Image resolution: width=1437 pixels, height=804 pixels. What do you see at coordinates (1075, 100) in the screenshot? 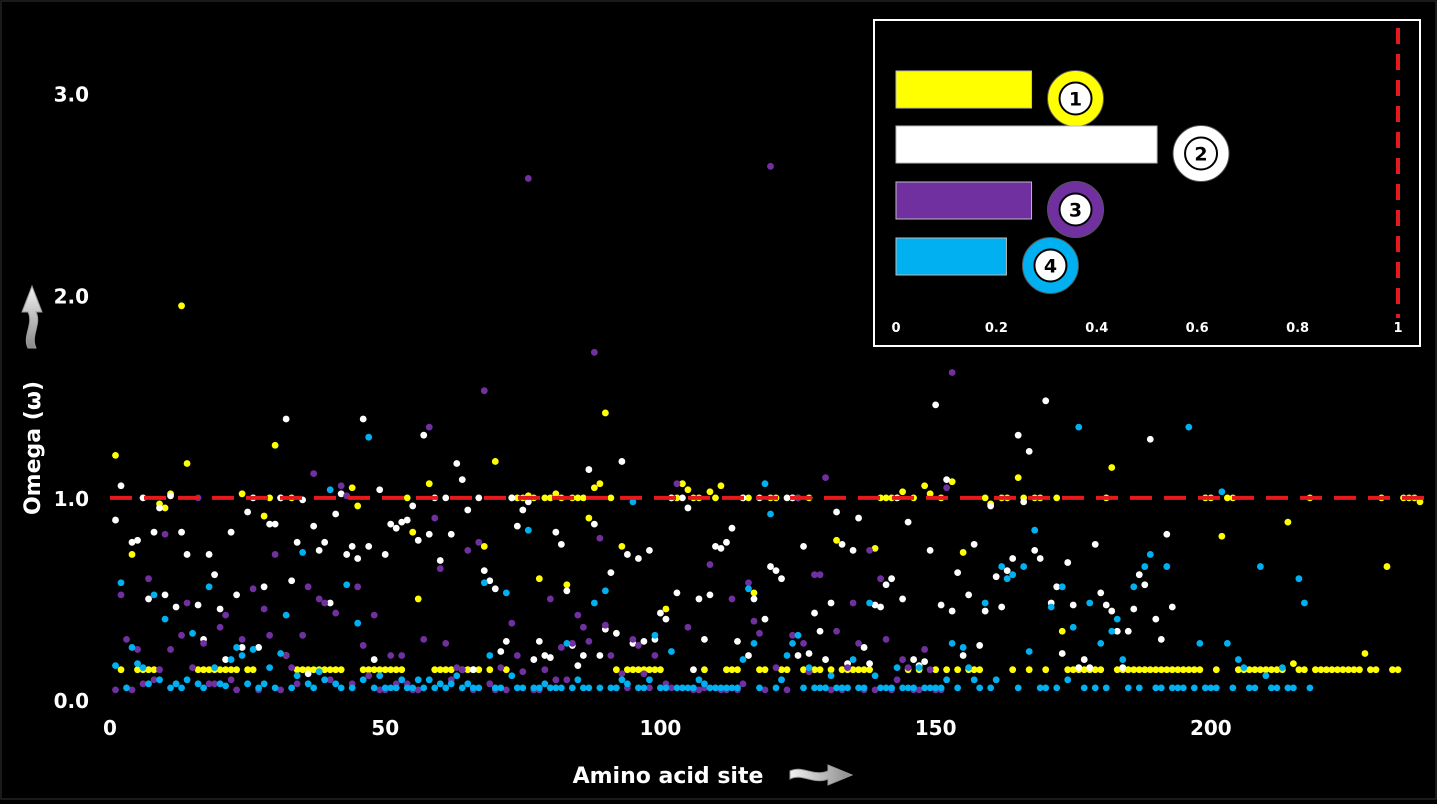
I see `inset-bar-label: 1` at bounding box center [1075, 100].